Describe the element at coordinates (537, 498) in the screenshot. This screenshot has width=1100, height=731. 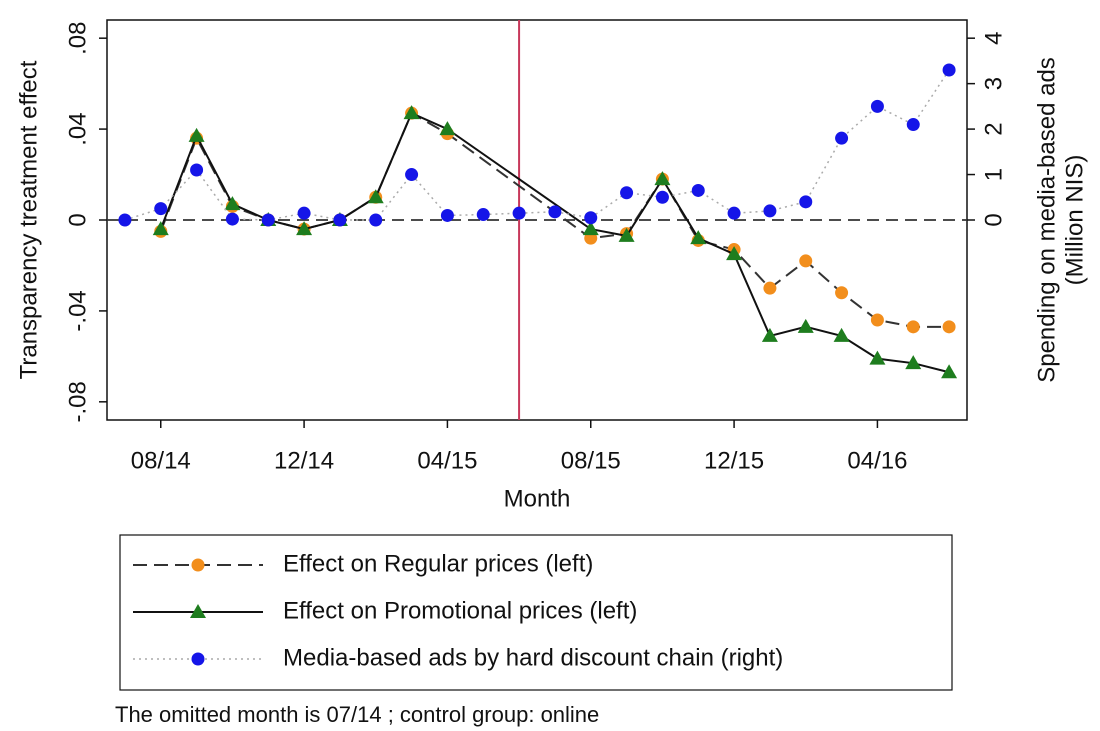
I see `x-axis-label: Month` at that location.